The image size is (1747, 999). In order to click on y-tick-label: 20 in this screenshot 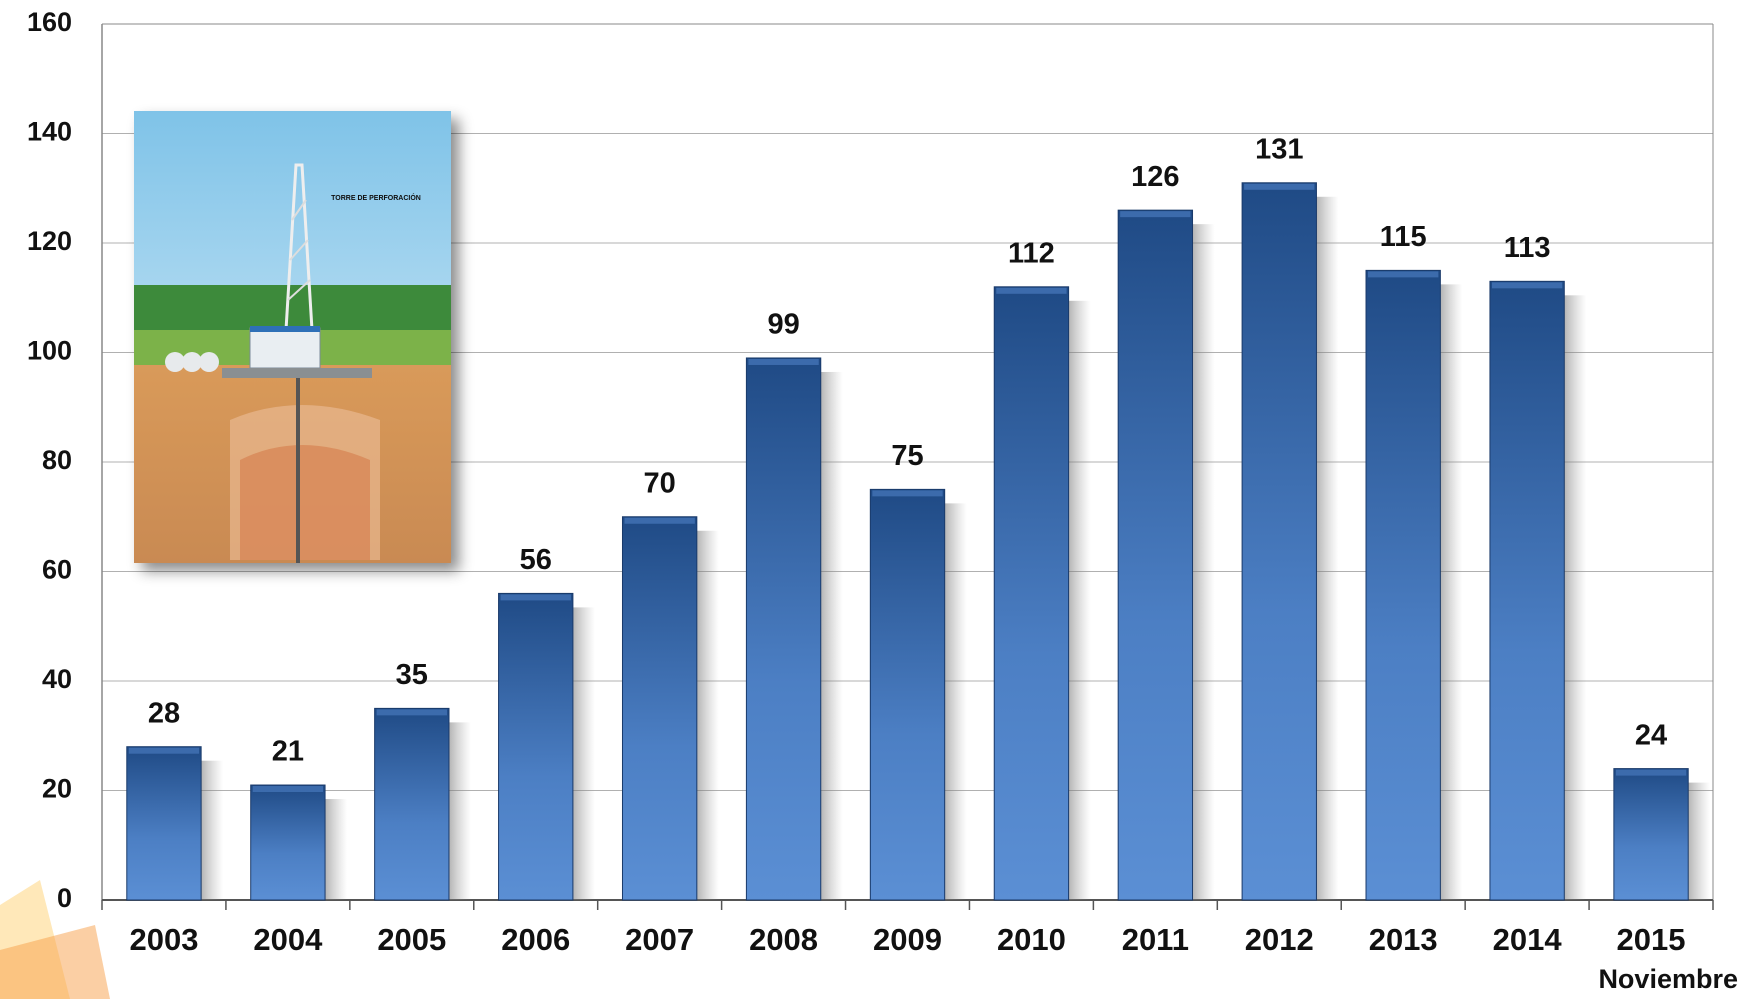, I will do `click(57, 789)`.